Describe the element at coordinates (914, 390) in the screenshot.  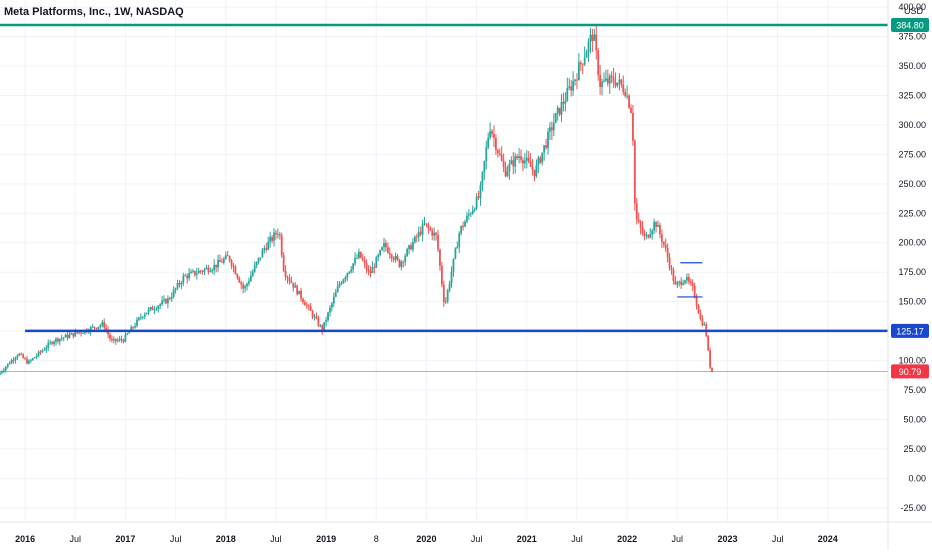
I see `y-tick-label: 75.00` at that location.